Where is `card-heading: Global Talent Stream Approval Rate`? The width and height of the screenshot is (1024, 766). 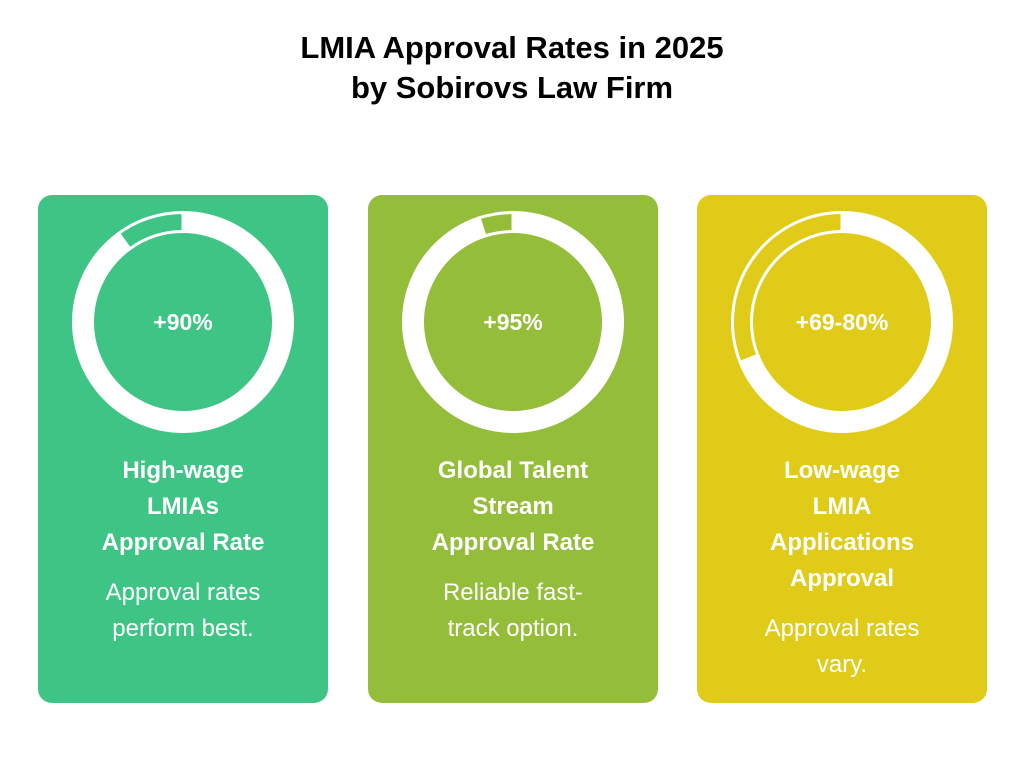 card-heading: Global Talent Stream Approval Rate is located at coordinates (513, 507).